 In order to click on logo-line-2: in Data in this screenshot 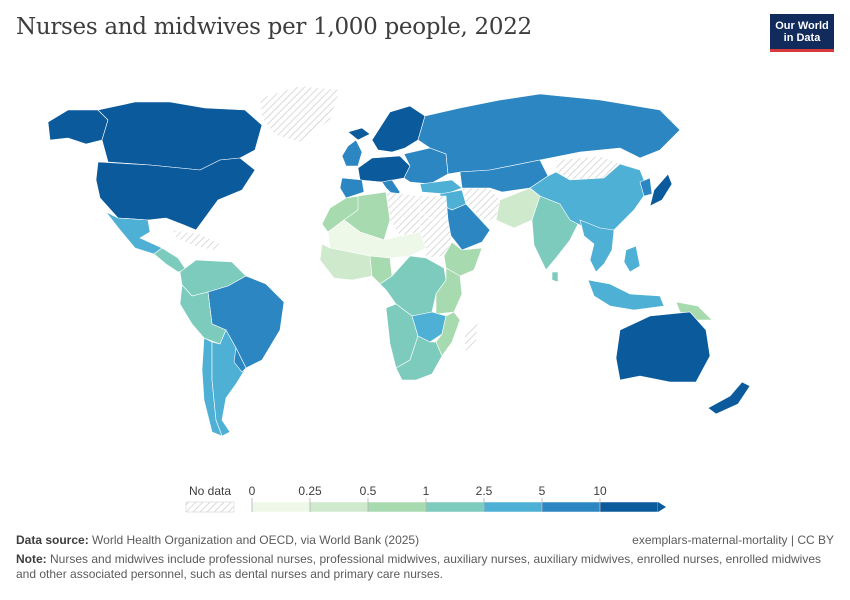, I will do `click(802, 38)`.